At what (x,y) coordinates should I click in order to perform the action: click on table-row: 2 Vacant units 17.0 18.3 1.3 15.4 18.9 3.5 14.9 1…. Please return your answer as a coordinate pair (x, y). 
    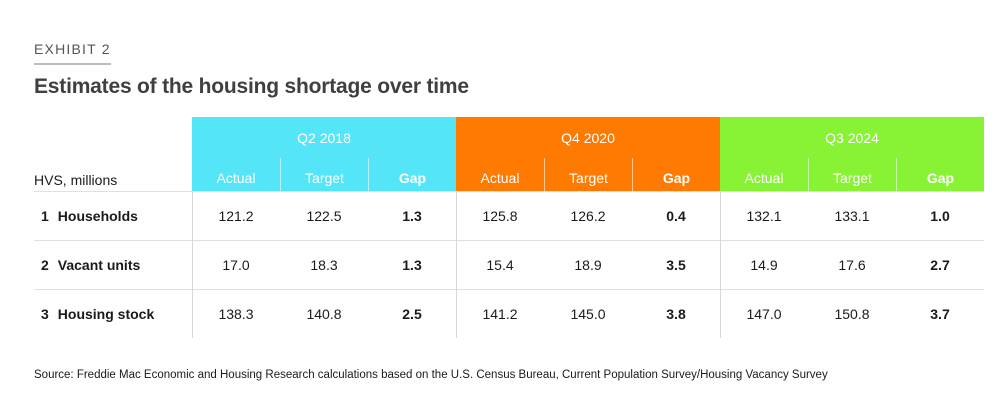
    Looking at the image, I should click on (509, 264).